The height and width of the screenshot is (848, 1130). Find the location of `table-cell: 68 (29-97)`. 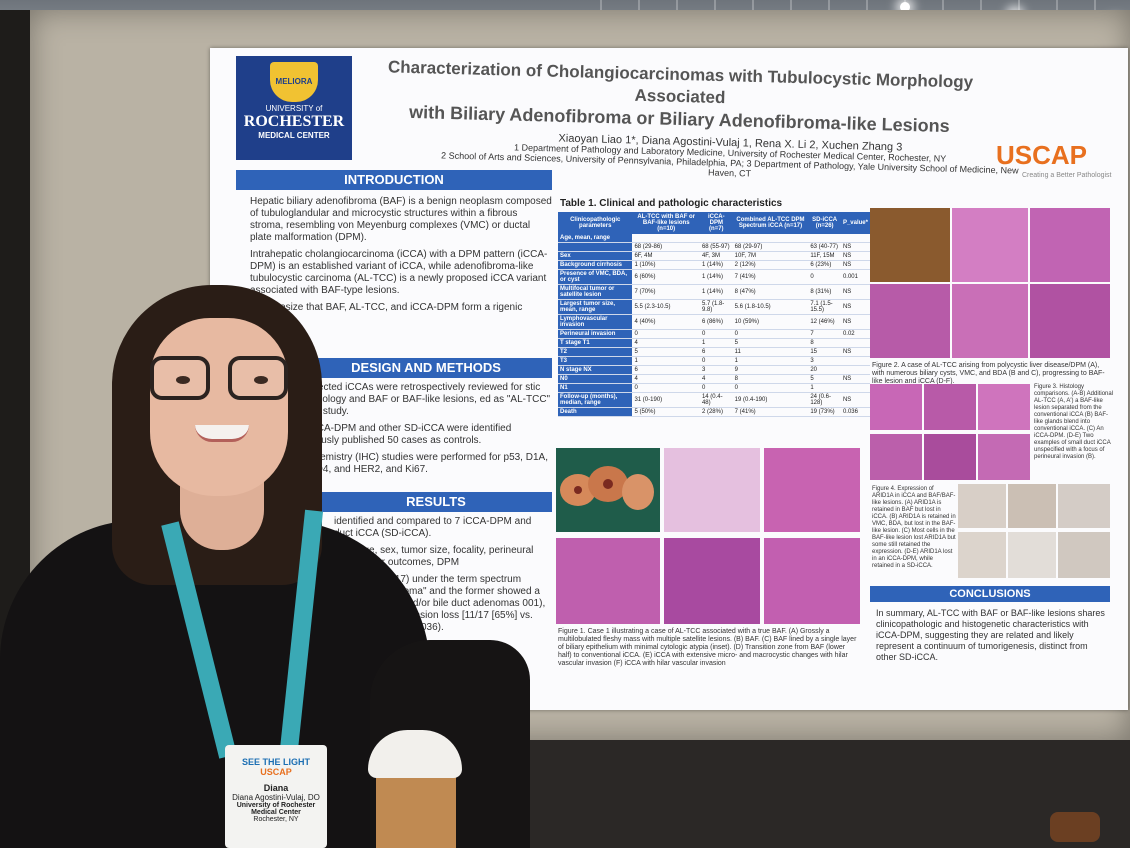

table-cell: 68 (29-97) is located at coordinates (770, 247).